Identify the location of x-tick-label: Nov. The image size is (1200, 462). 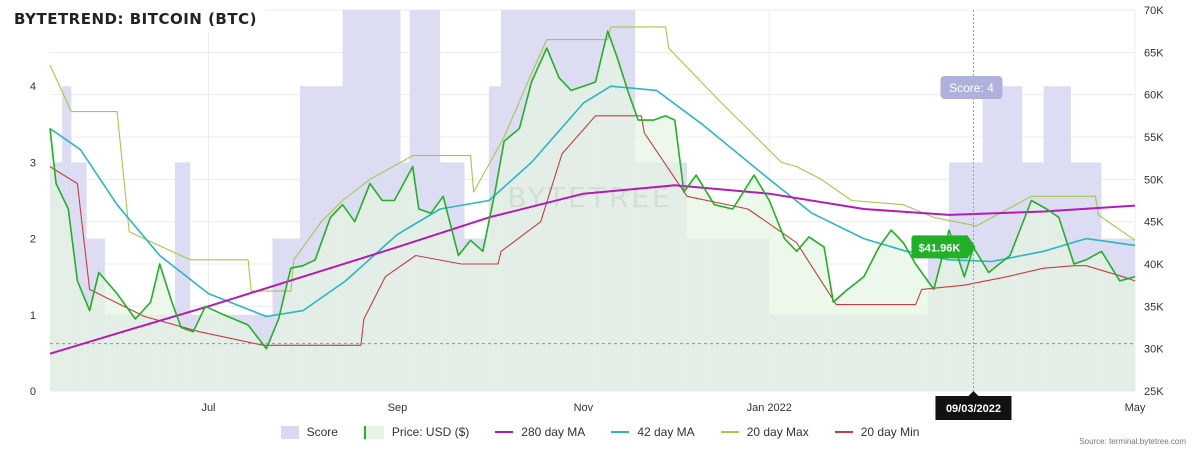
(584, 408).